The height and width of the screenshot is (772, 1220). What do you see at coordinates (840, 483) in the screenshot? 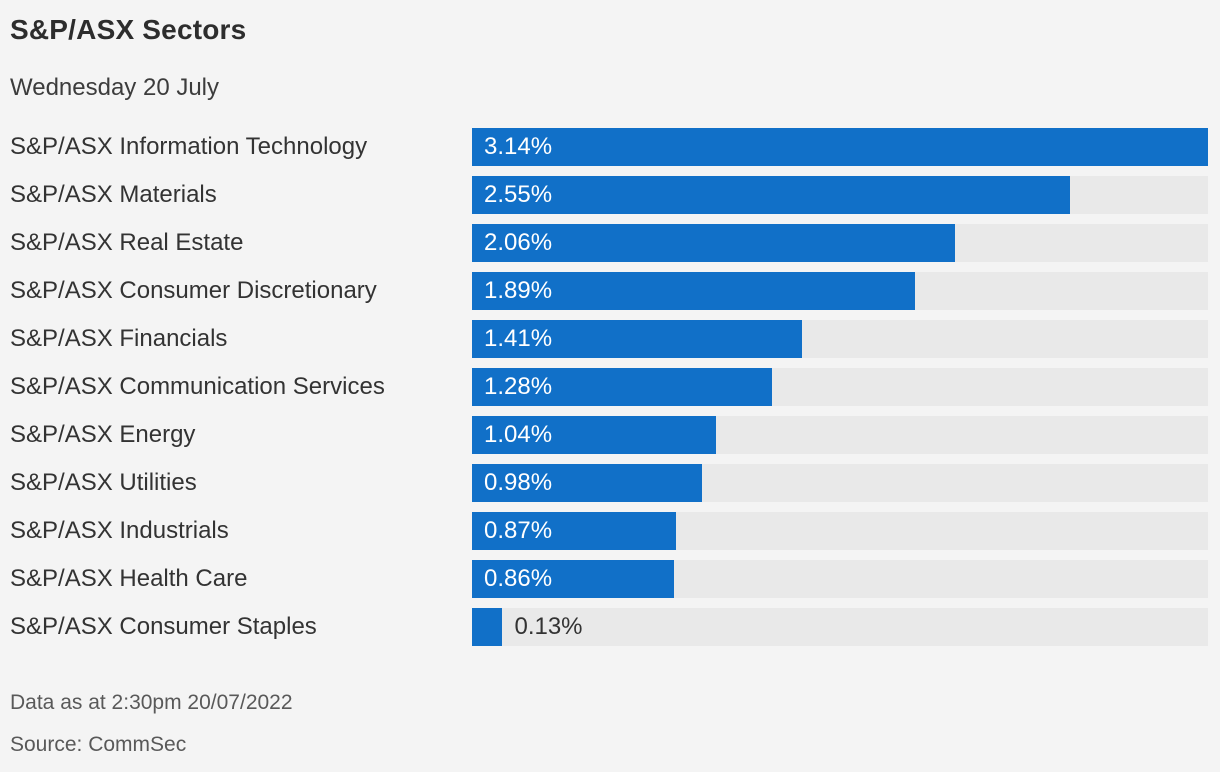
I see `bar-track: 0.98%` at bounding box center [840, 483].